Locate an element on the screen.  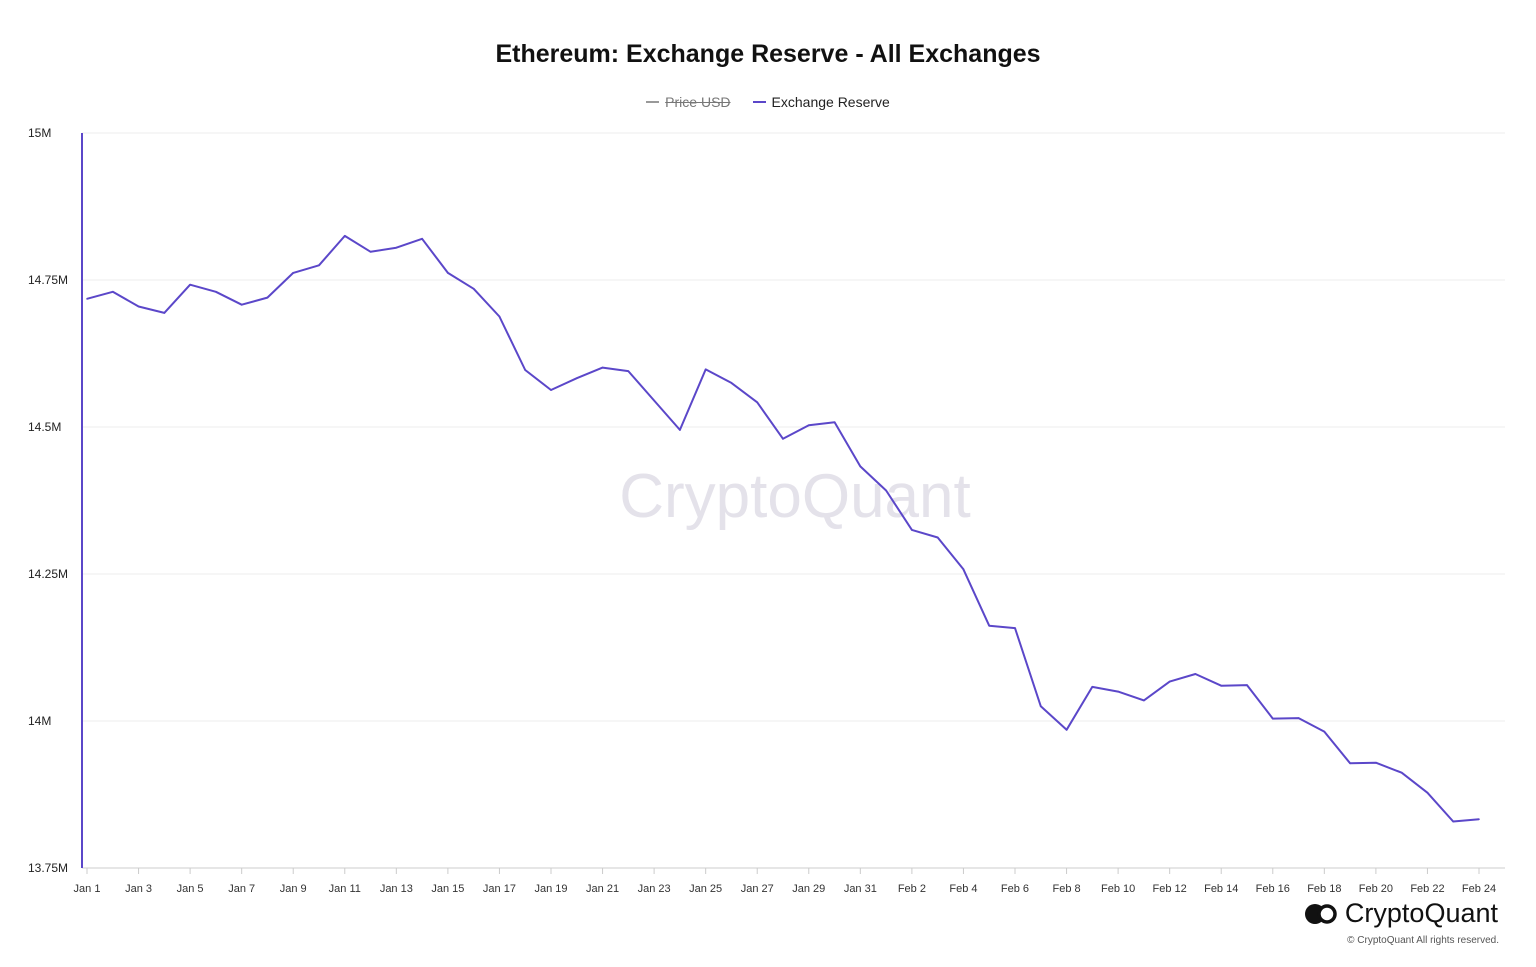
legend-label-exchange-reserve: Exchange Reserve is located at coordinates (830, 102).